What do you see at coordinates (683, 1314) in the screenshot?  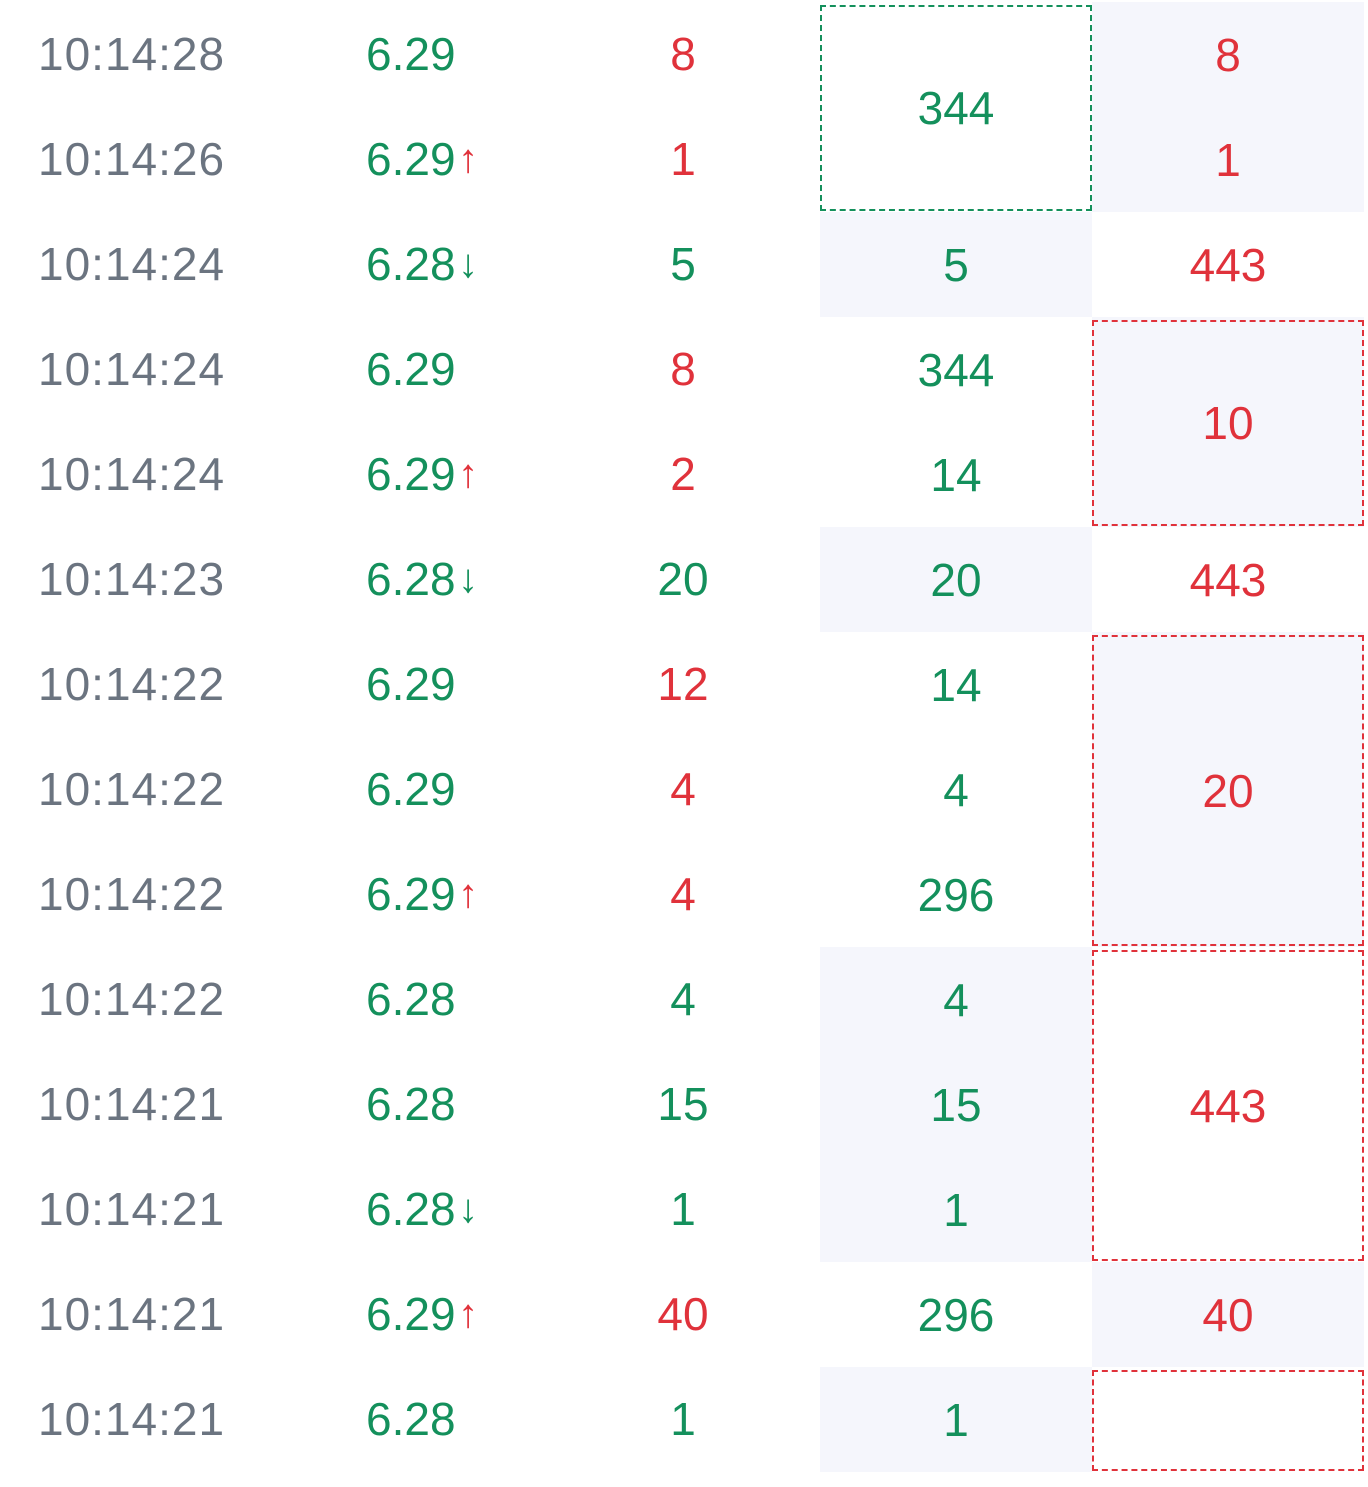 I see `tick-volume: 40` at bounding box center [683, 1314].